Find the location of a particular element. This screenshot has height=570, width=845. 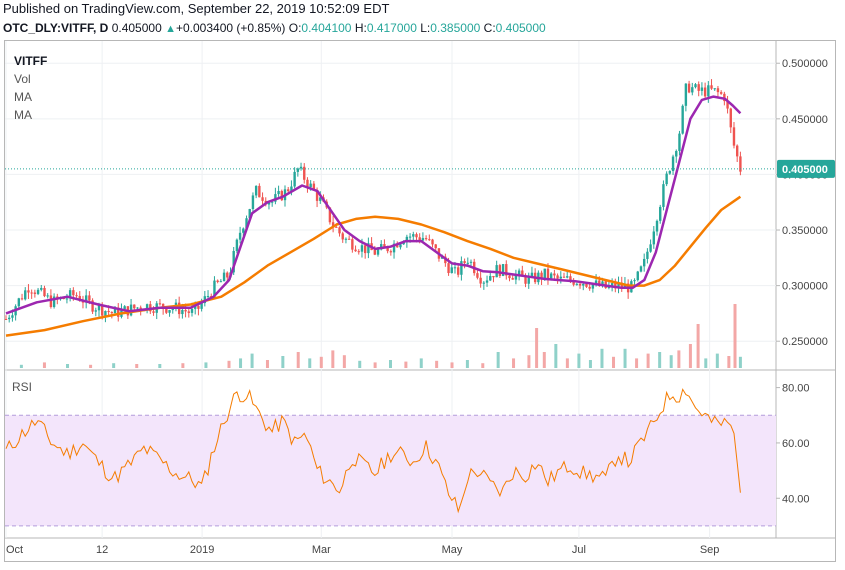

time-tick-label: Oct is located at coordinates (14, 550).